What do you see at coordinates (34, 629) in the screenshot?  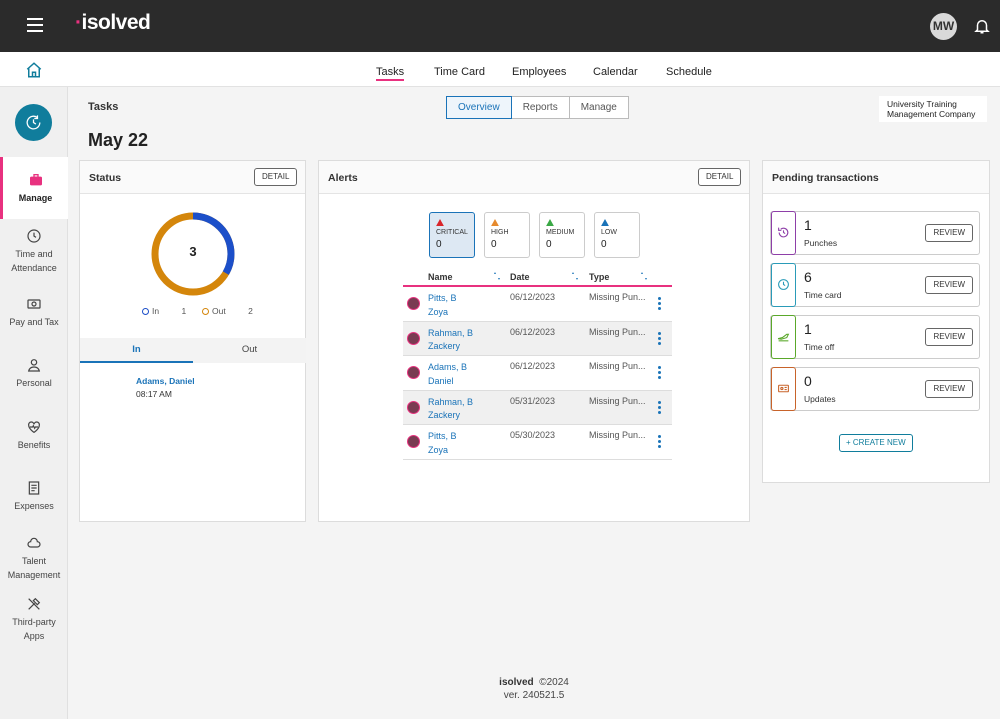 I see `sidebar-item-label: Third-party Apps` at bounding box center [34, 629].